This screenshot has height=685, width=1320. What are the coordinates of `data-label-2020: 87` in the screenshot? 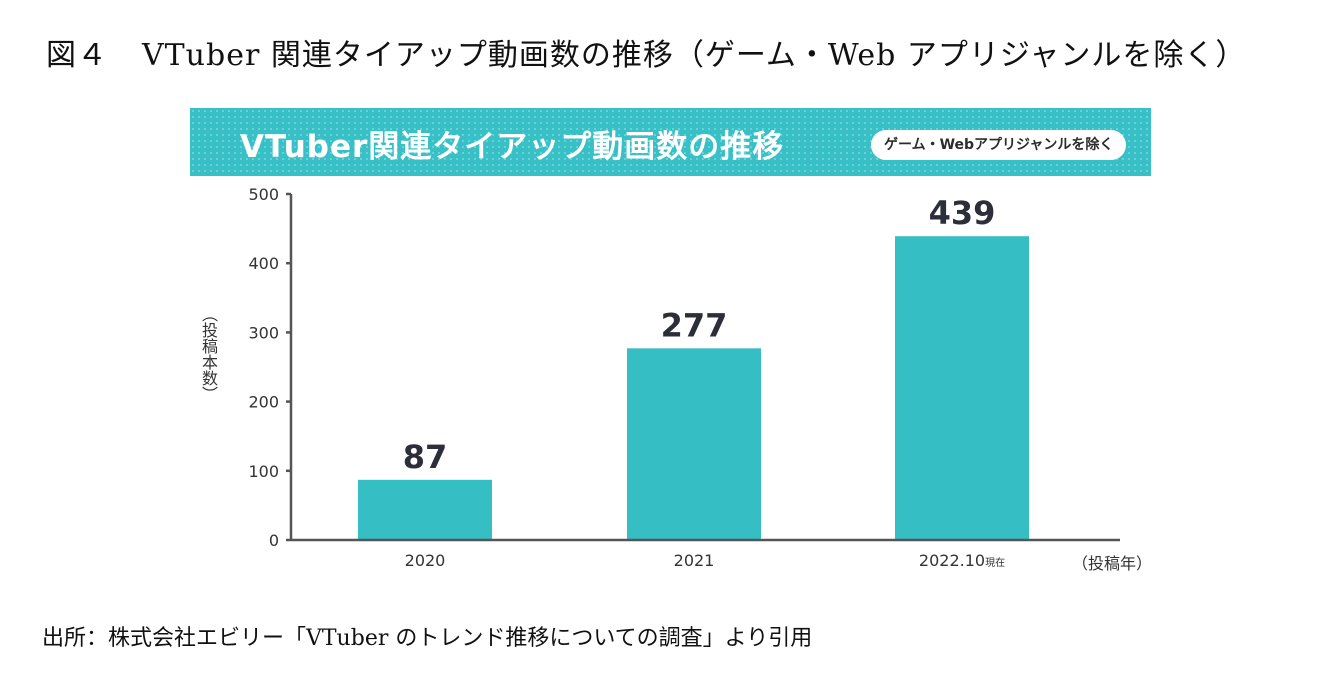 It's located at (425, 457).